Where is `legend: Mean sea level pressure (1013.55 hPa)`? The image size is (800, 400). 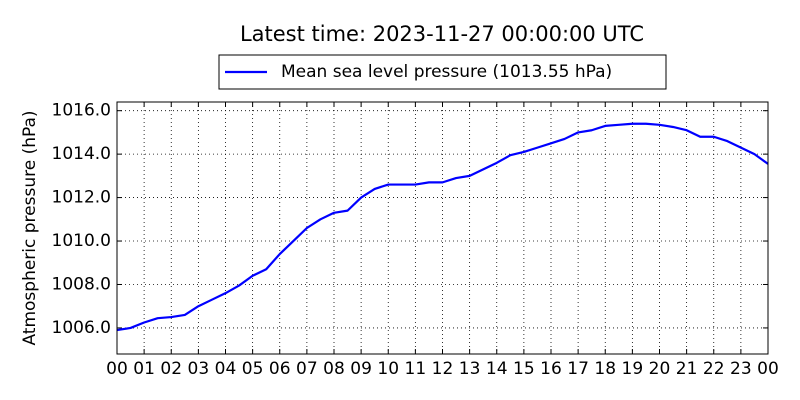
legend: Mean sea level pressure (1013.55 hPa) is located at coordinates (442, 72).